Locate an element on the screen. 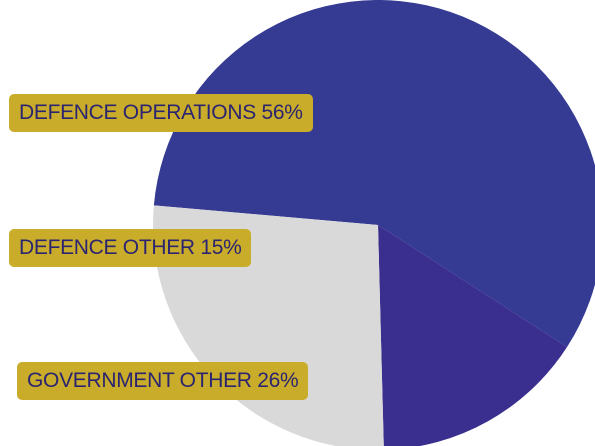 The height and width of the screenshot is (446, 595). slice-label-defence-other: DEFENCE OTHER 15% is located at coordinates (130, 248).